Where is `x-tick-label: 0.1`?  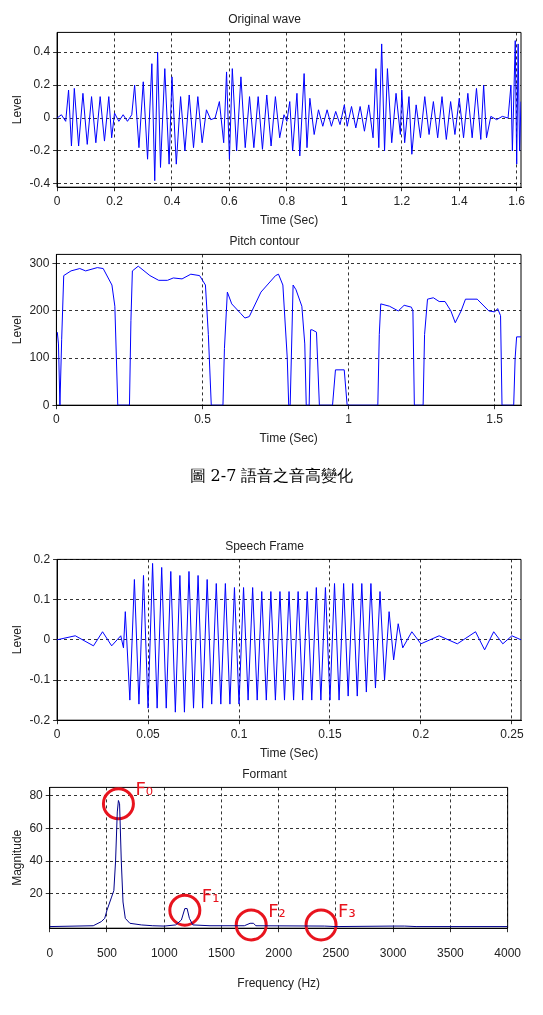 x-tick-label: 0.1 is located at coordinates (239, 733).